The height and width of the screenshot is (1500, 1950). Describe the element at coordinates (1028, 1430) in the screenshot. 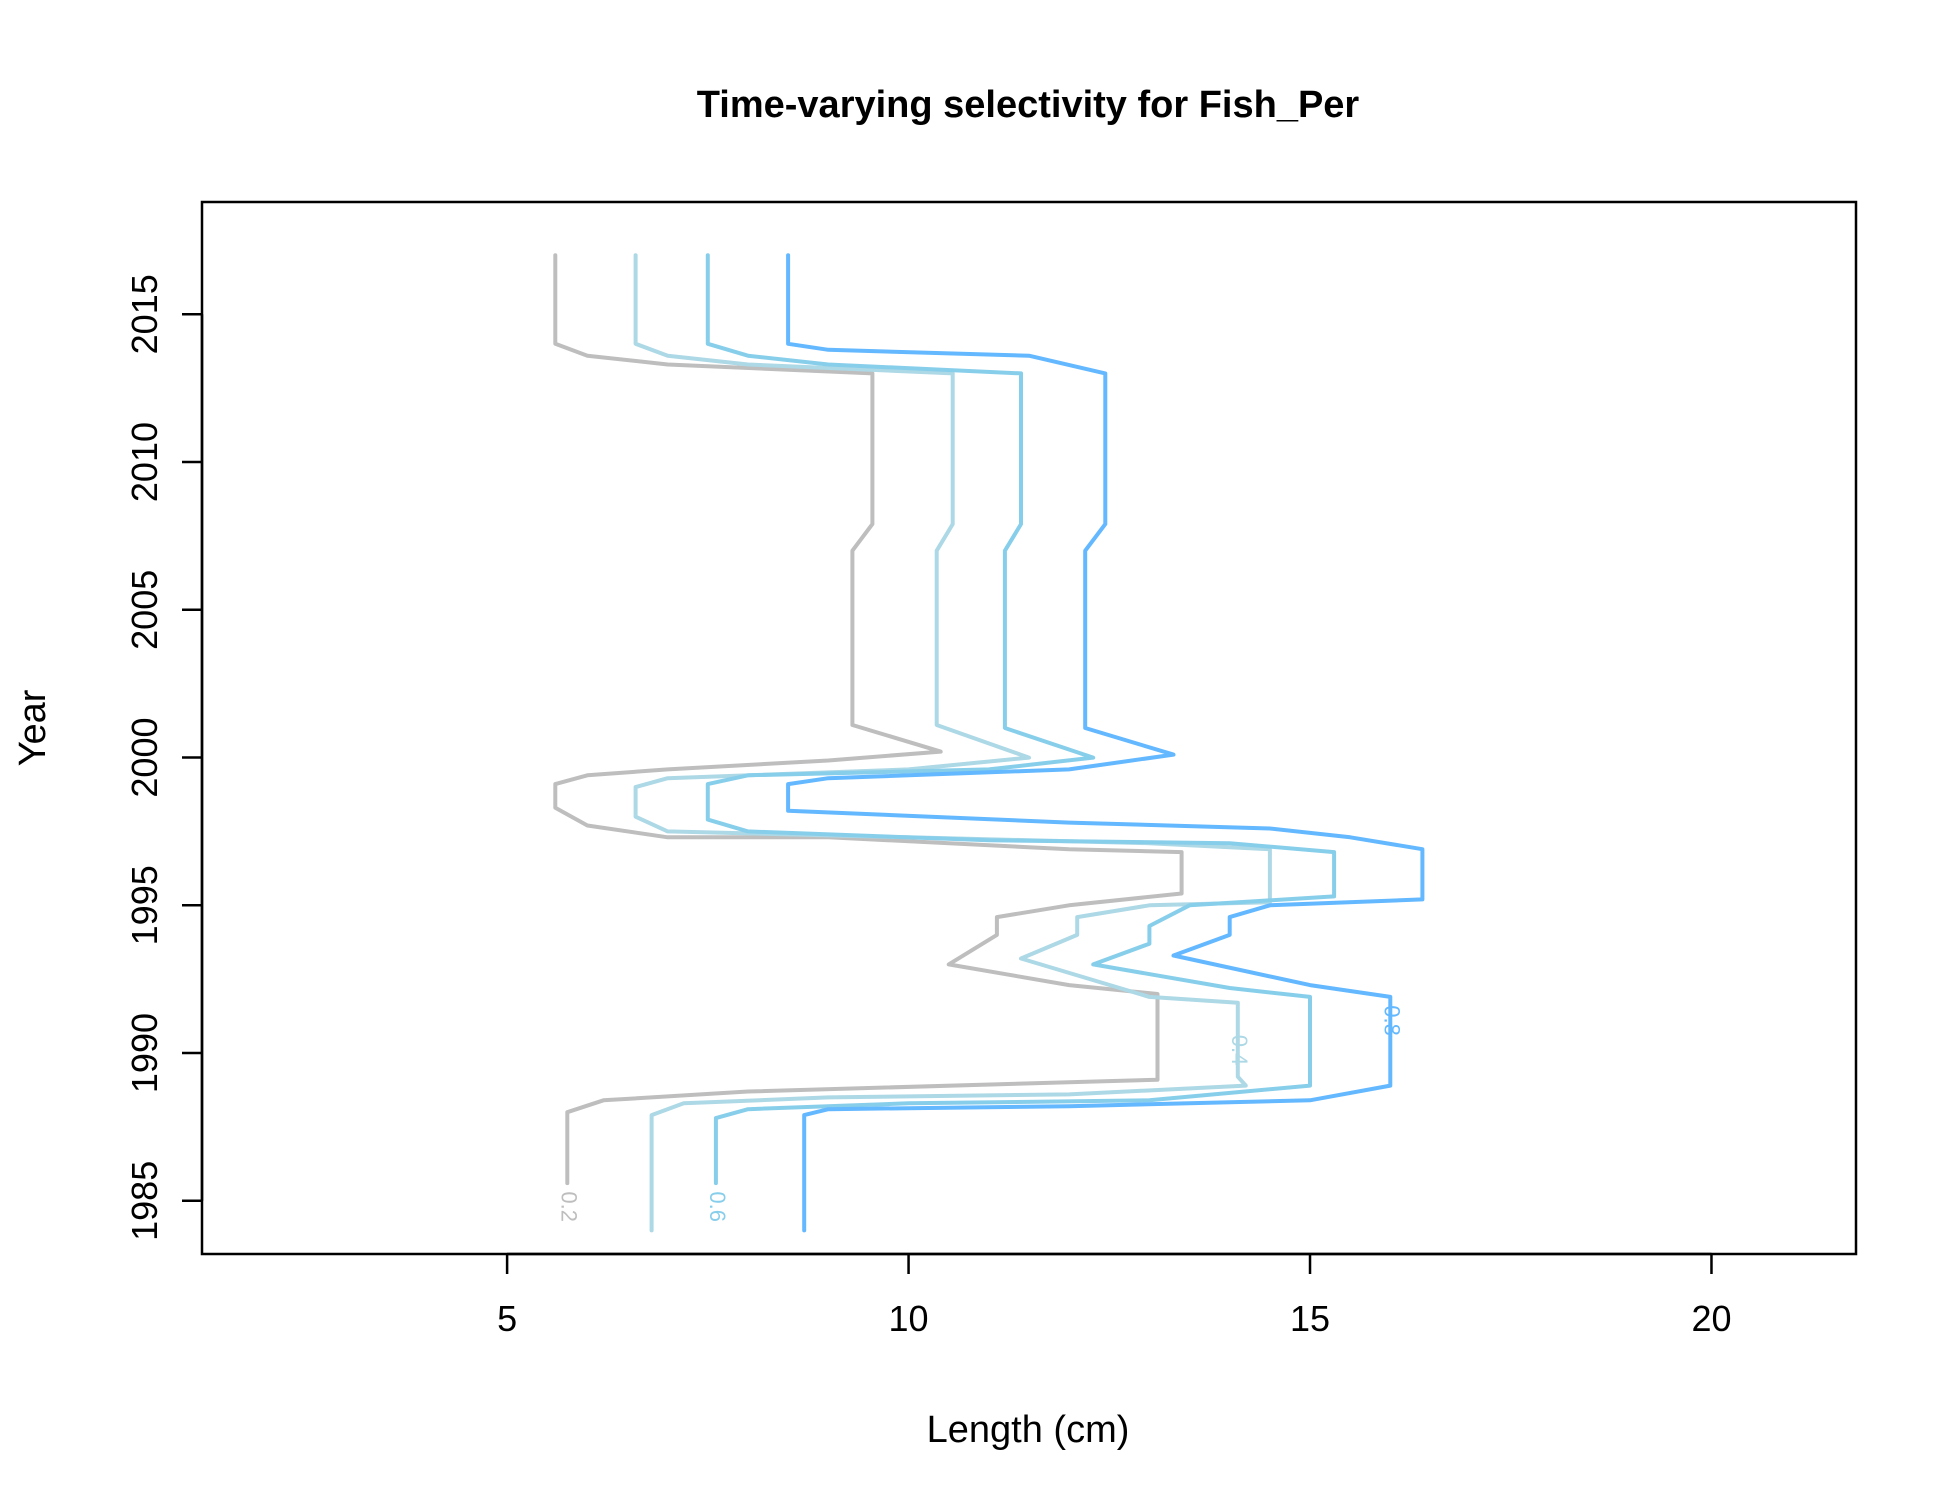

I see `x-axis-label: Length (cm)` at that location.